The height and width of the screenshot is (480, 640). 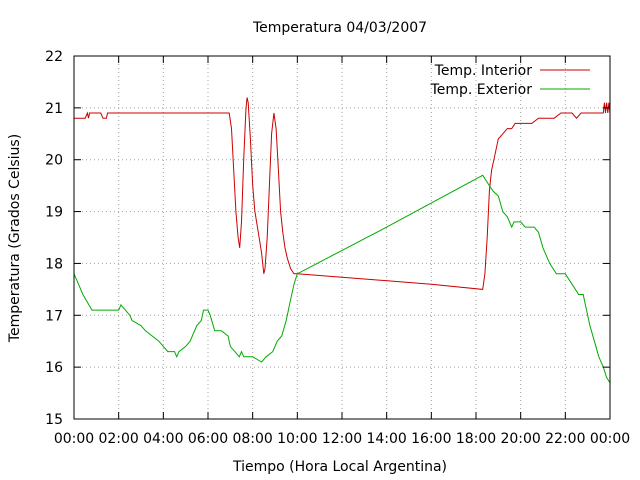 What do you see at coordinates (565, 439) in the screenshot?
I see `x-tick-label: 22:00` at bounding box center [565, 439].